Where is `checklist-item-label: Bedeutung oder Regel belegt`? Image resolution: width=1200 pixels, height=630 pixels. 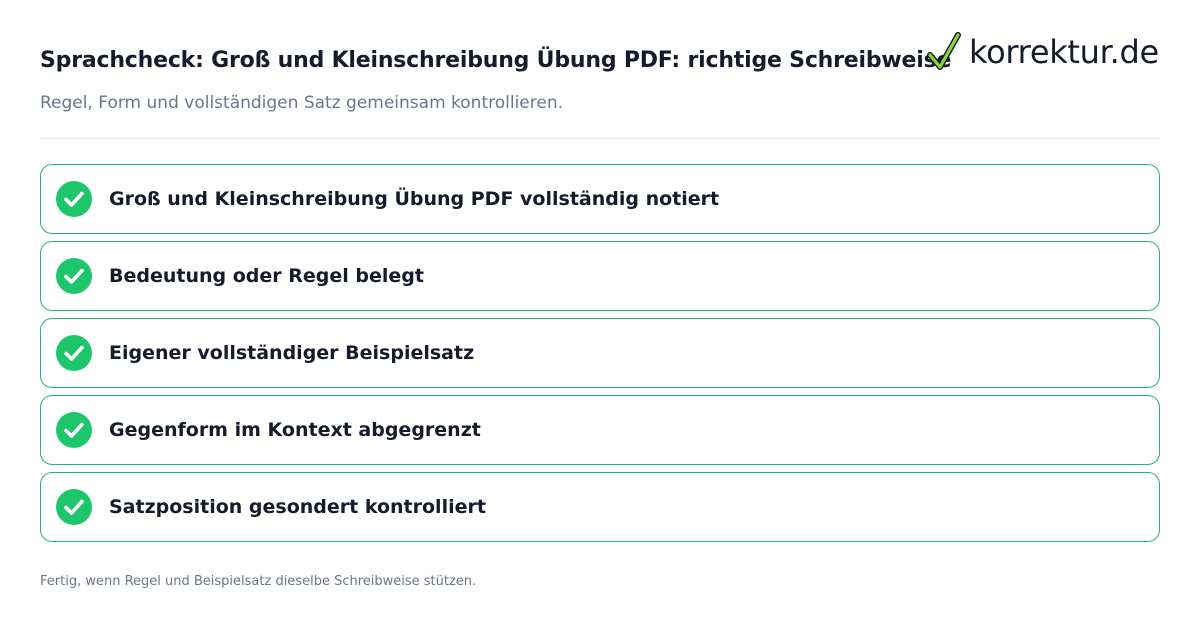
checklist-item-label: Bedeutung oder Regel belegt is located at coordinates (266, 276).